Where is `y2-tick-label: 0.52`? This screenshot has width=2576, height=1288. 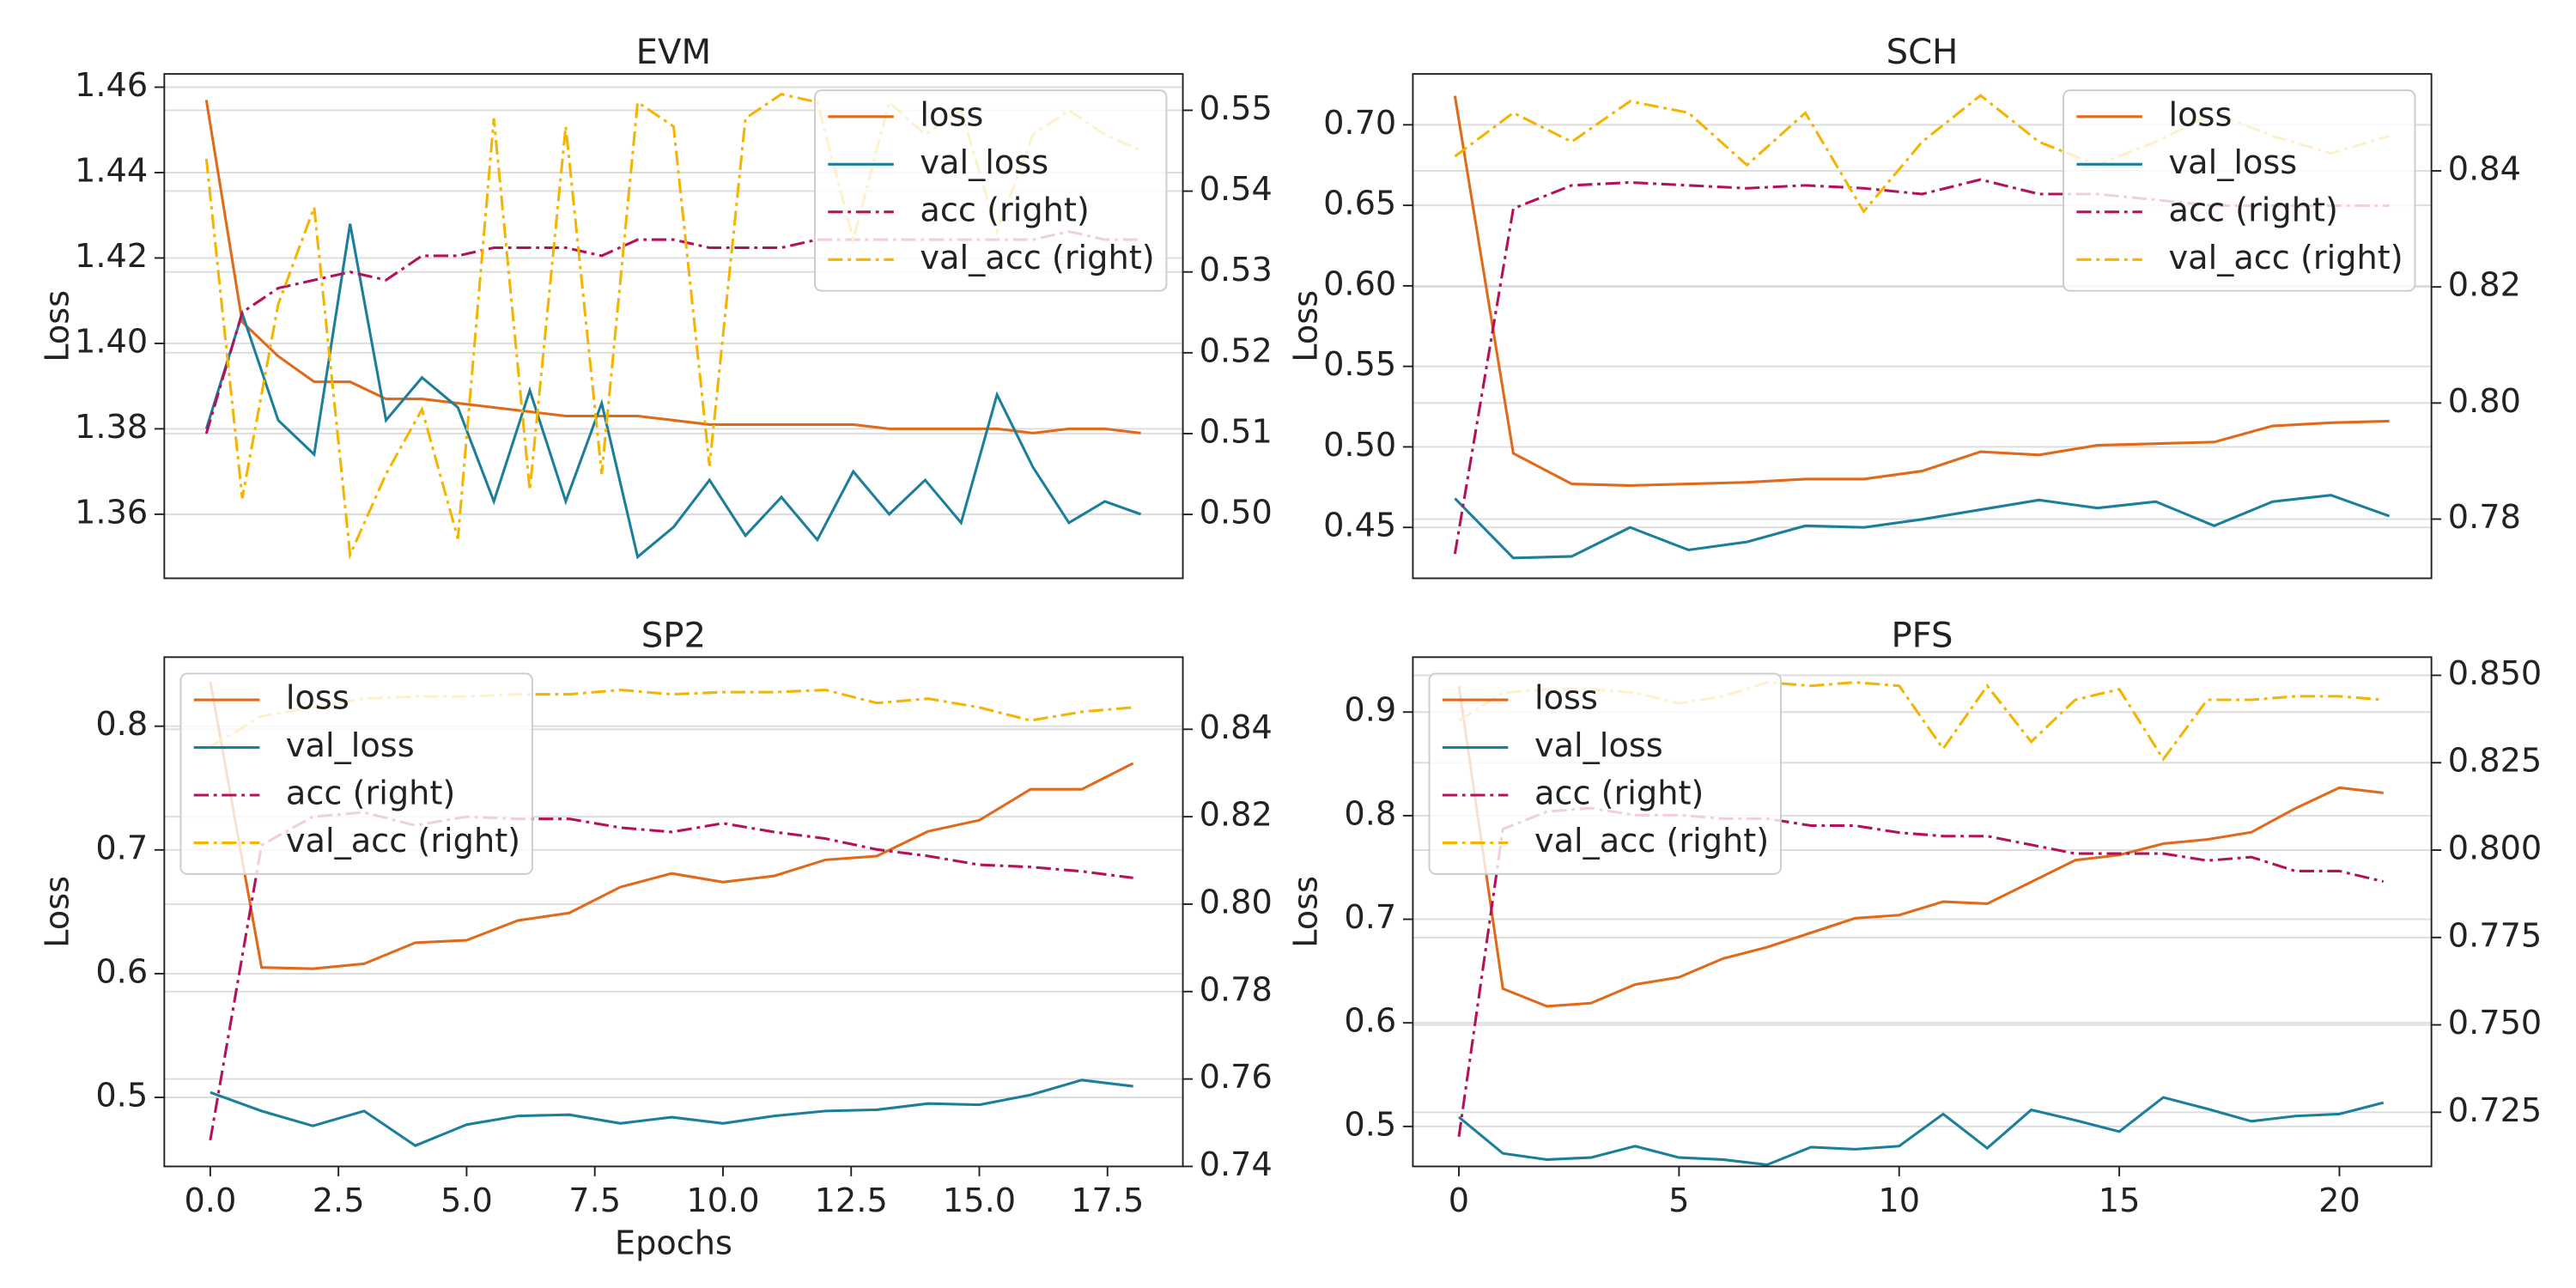
y2-tick-label: 0.52 is located at coordinates (1236, 350).